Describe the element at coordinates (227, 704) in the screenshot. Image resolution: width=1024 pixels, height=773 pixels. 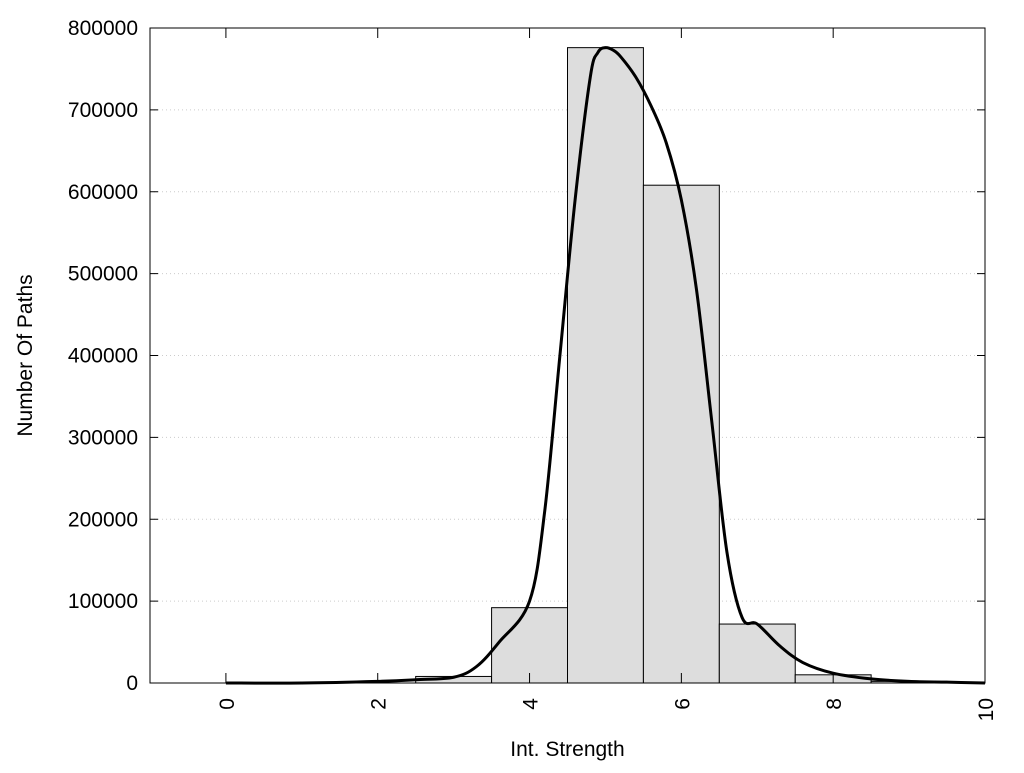
I see `x-tick-label: 0` at that location.